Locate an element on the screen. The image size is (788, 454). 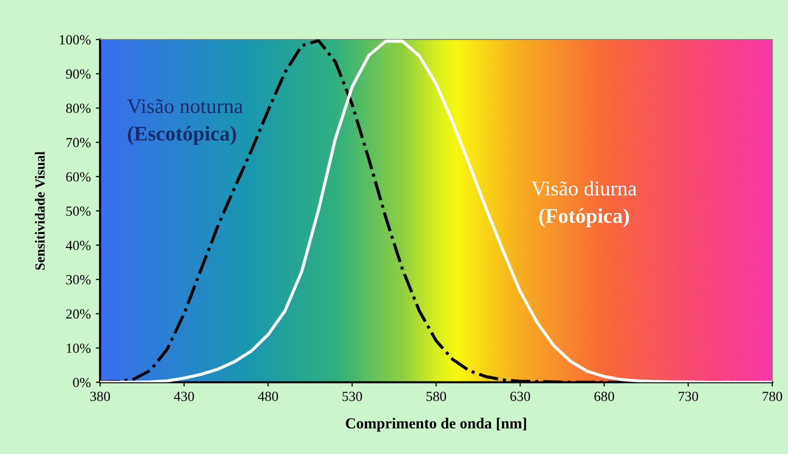
y-tick-label: 40% is located at coordinates (78, 245).